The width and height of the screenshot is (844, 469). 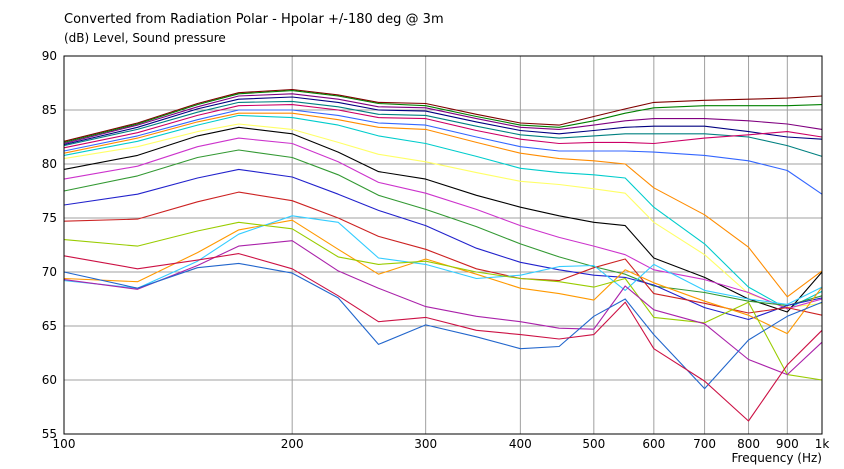 I want to click on x-tick-label: 500, so click(x=593, y=444).